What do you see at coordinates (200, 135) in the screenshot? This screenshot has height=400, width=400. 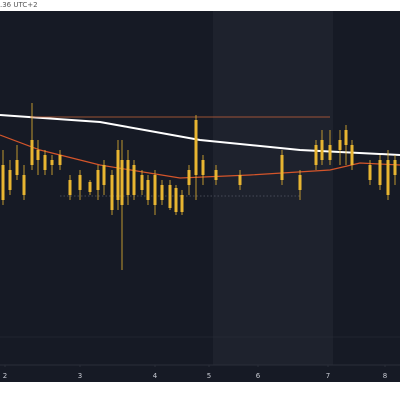 I see `moving-average-line` at bounding box center [200, 135].